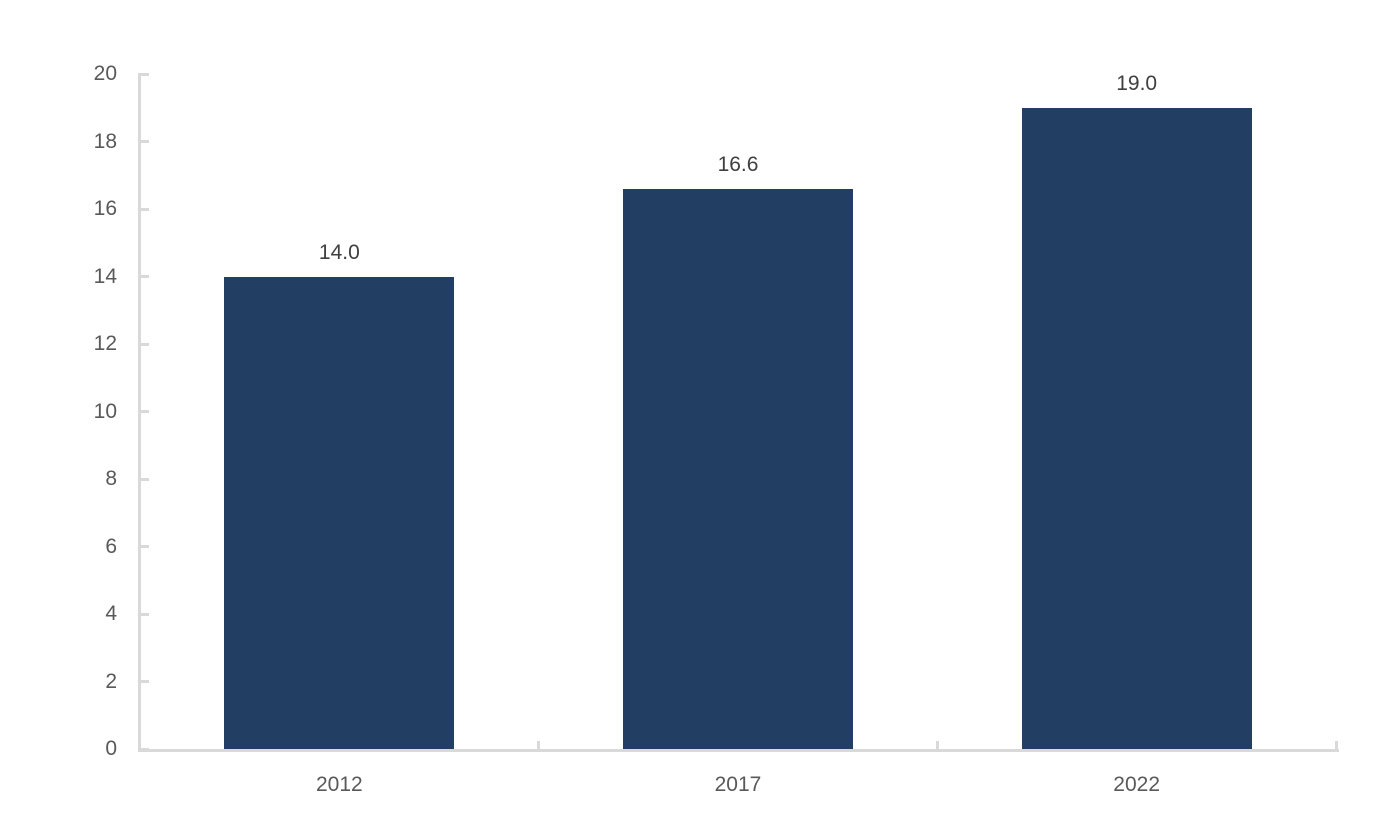  What do you see at coordinates (111, 478) in the screenshot?
I see `y-axis-tick-label: 8` at bounding box center [111, 478].